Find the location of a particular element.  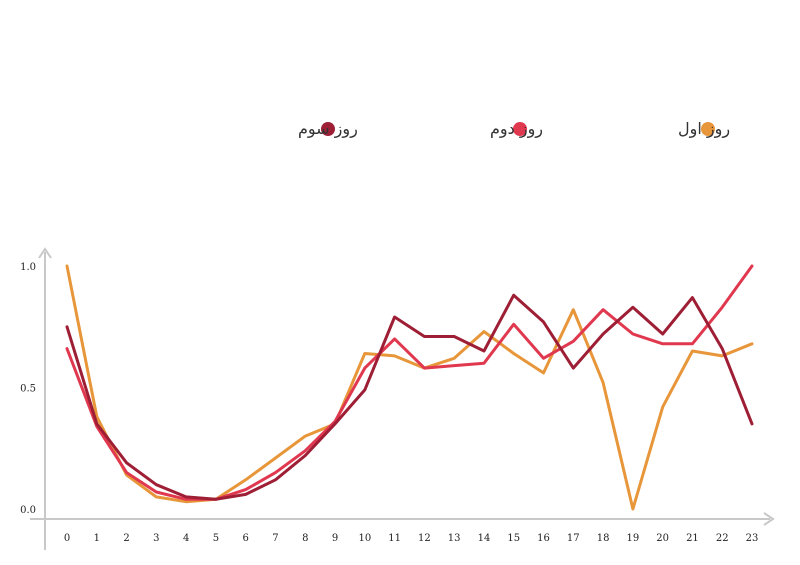

x-tick-label: 1 is located at coordinates (97, 538).